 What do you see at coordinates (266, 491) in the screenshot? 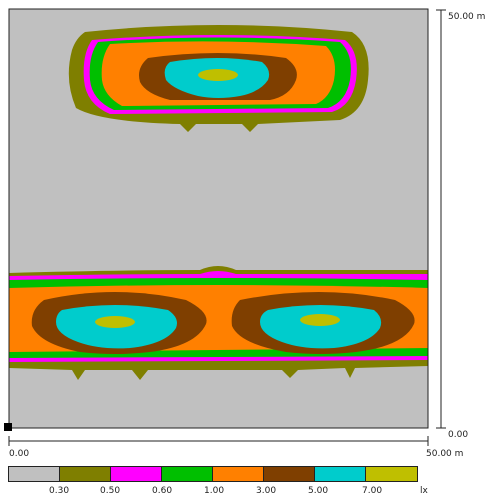
I see `legend-threshold-4: 3.00` at bounding box center [266, 491].